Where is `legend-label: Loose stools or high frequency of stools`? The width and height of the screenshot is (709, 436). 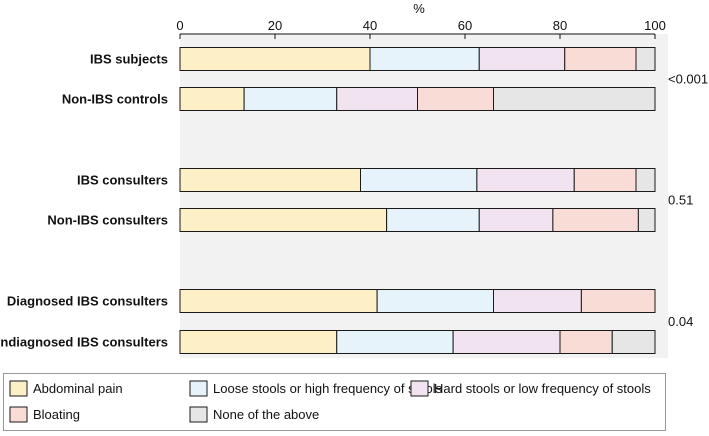 legend-label: Loose stools or high frequency of stools is located at coordinates (328, 388).